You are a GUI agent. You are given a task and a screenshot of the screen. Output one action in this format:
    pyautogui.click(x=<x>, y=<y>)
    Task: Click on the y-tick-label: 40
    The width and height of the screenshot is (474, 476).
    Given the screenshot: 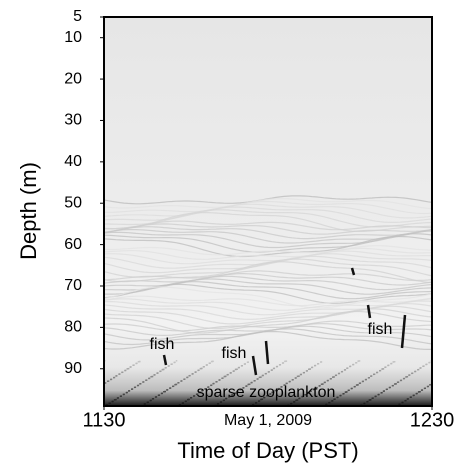 What is the action you would take?
    pyautogui.click(x=73, y=161)
    